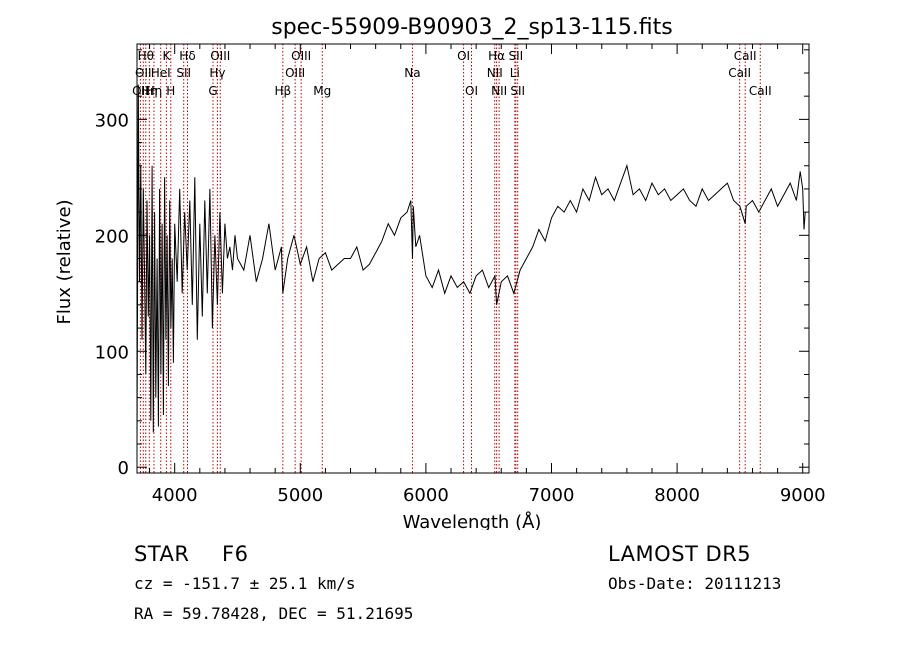 The width and height of the screenshot is (900, 649). I want to click on line-label: Hβ, so click(282, 91).